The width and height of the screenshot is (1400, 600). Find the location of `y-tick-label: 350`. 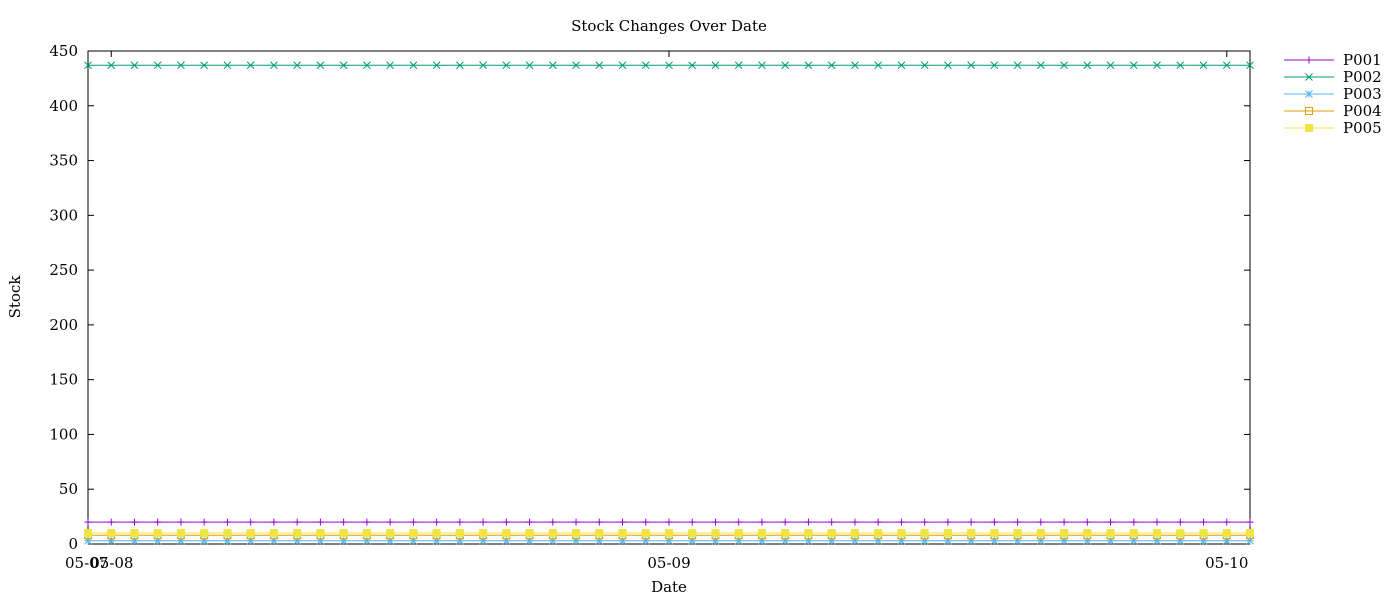

y-tick-label: 350 is located at coordinates (63, 161).